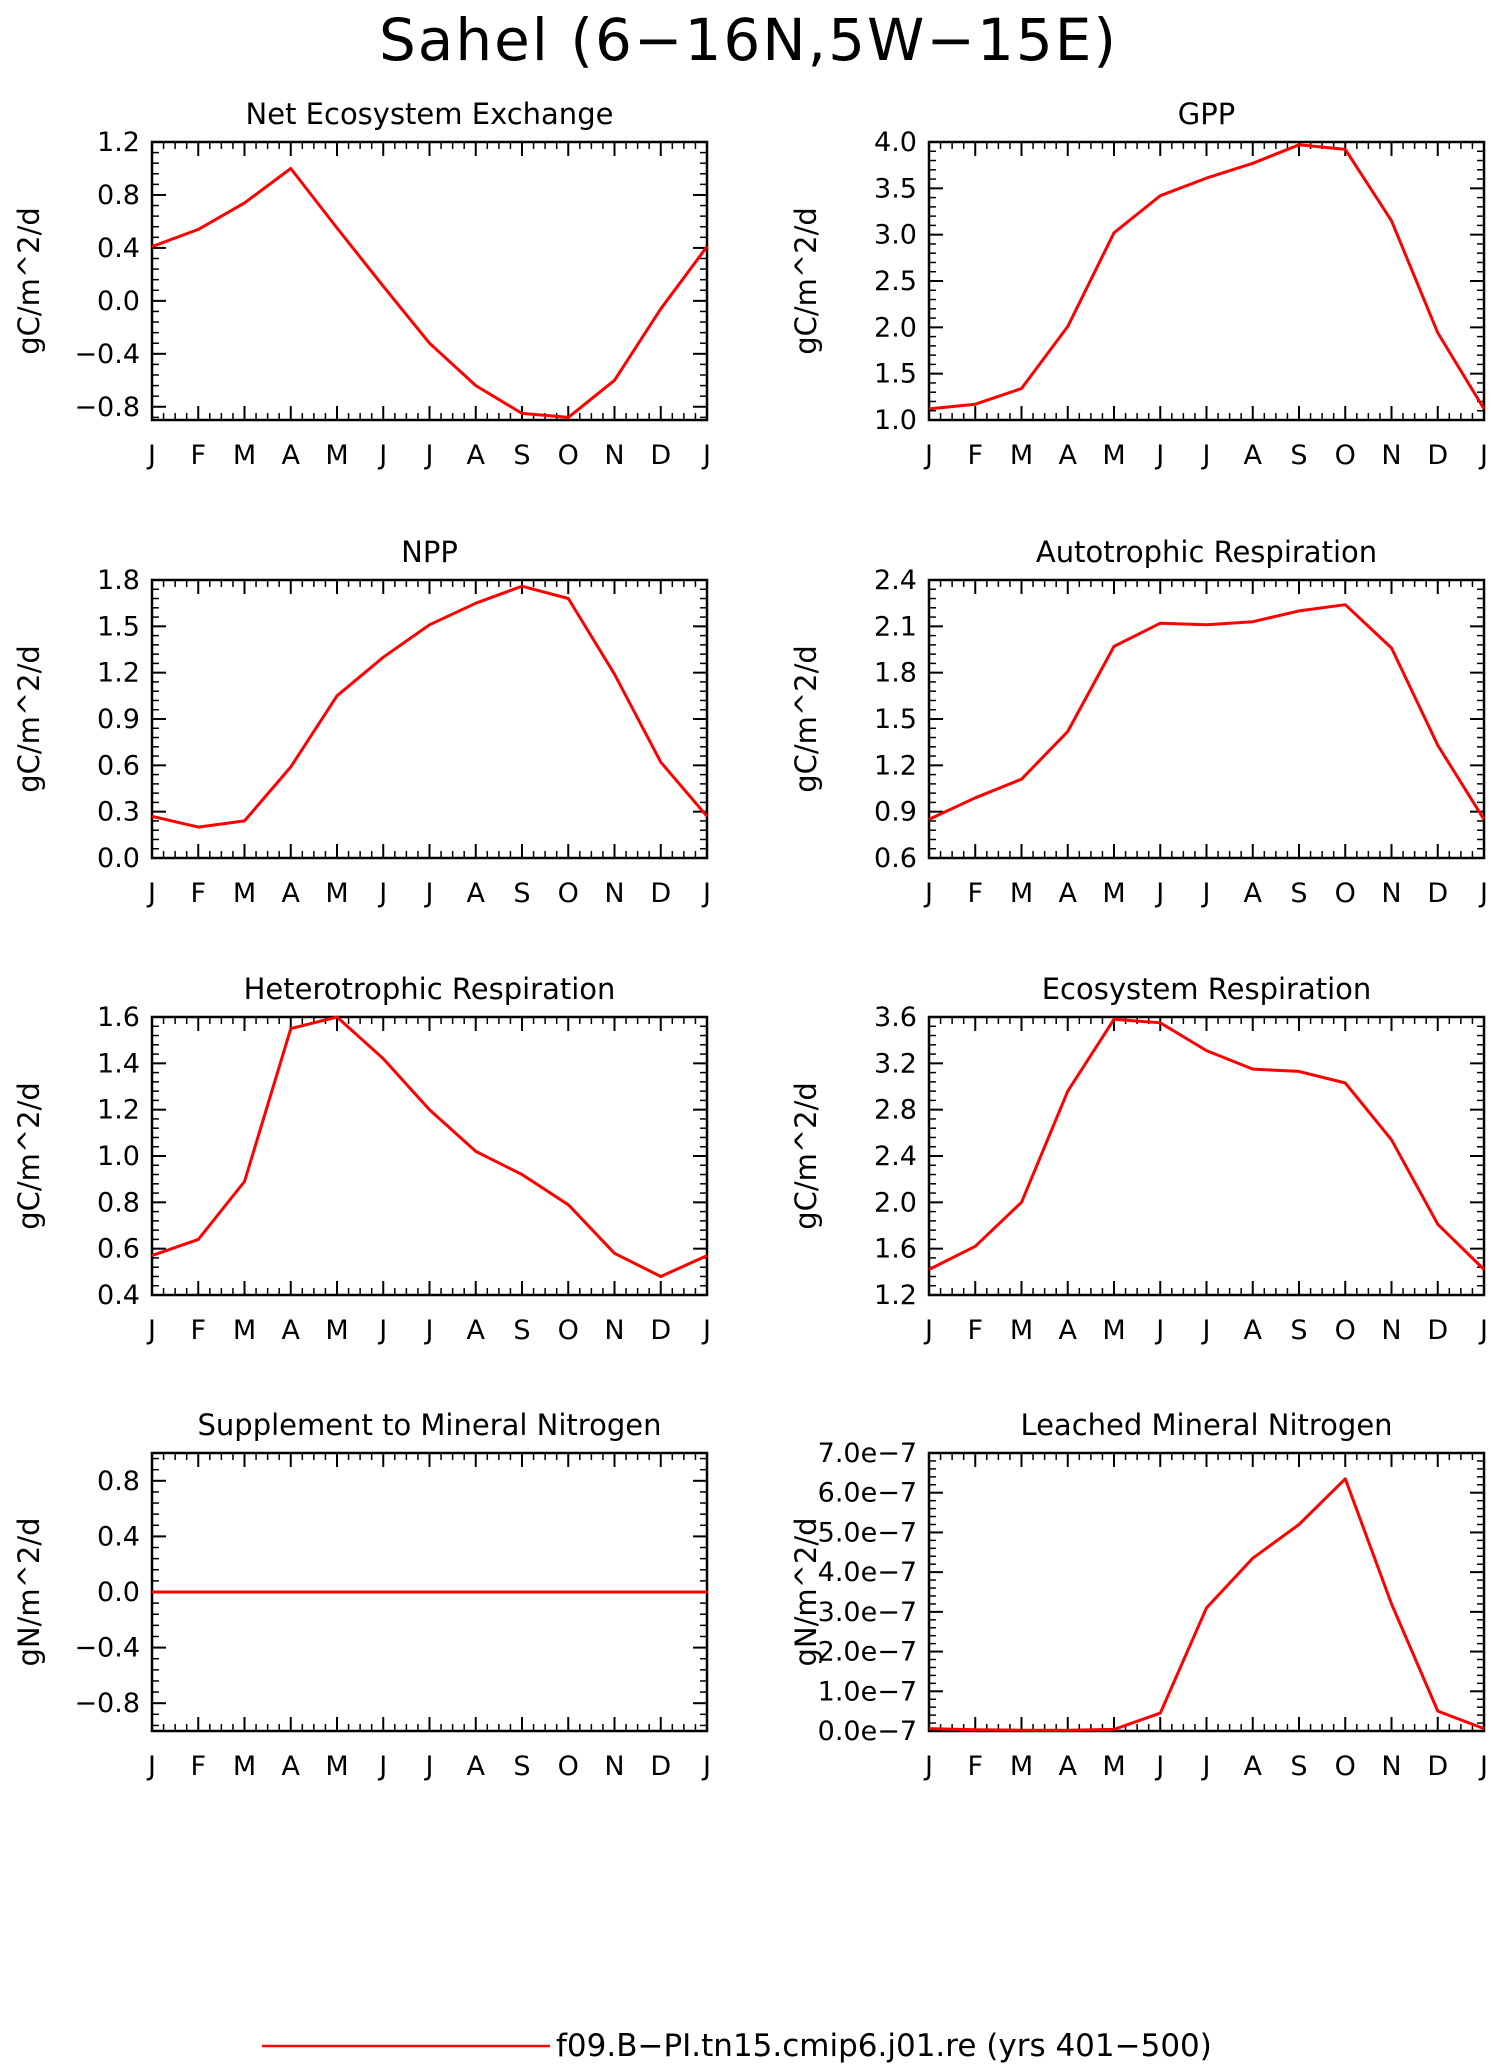  Describe the element at coordinates (118, 719) in the screenshot. I see `y-tick-label: 0.9` at that location.